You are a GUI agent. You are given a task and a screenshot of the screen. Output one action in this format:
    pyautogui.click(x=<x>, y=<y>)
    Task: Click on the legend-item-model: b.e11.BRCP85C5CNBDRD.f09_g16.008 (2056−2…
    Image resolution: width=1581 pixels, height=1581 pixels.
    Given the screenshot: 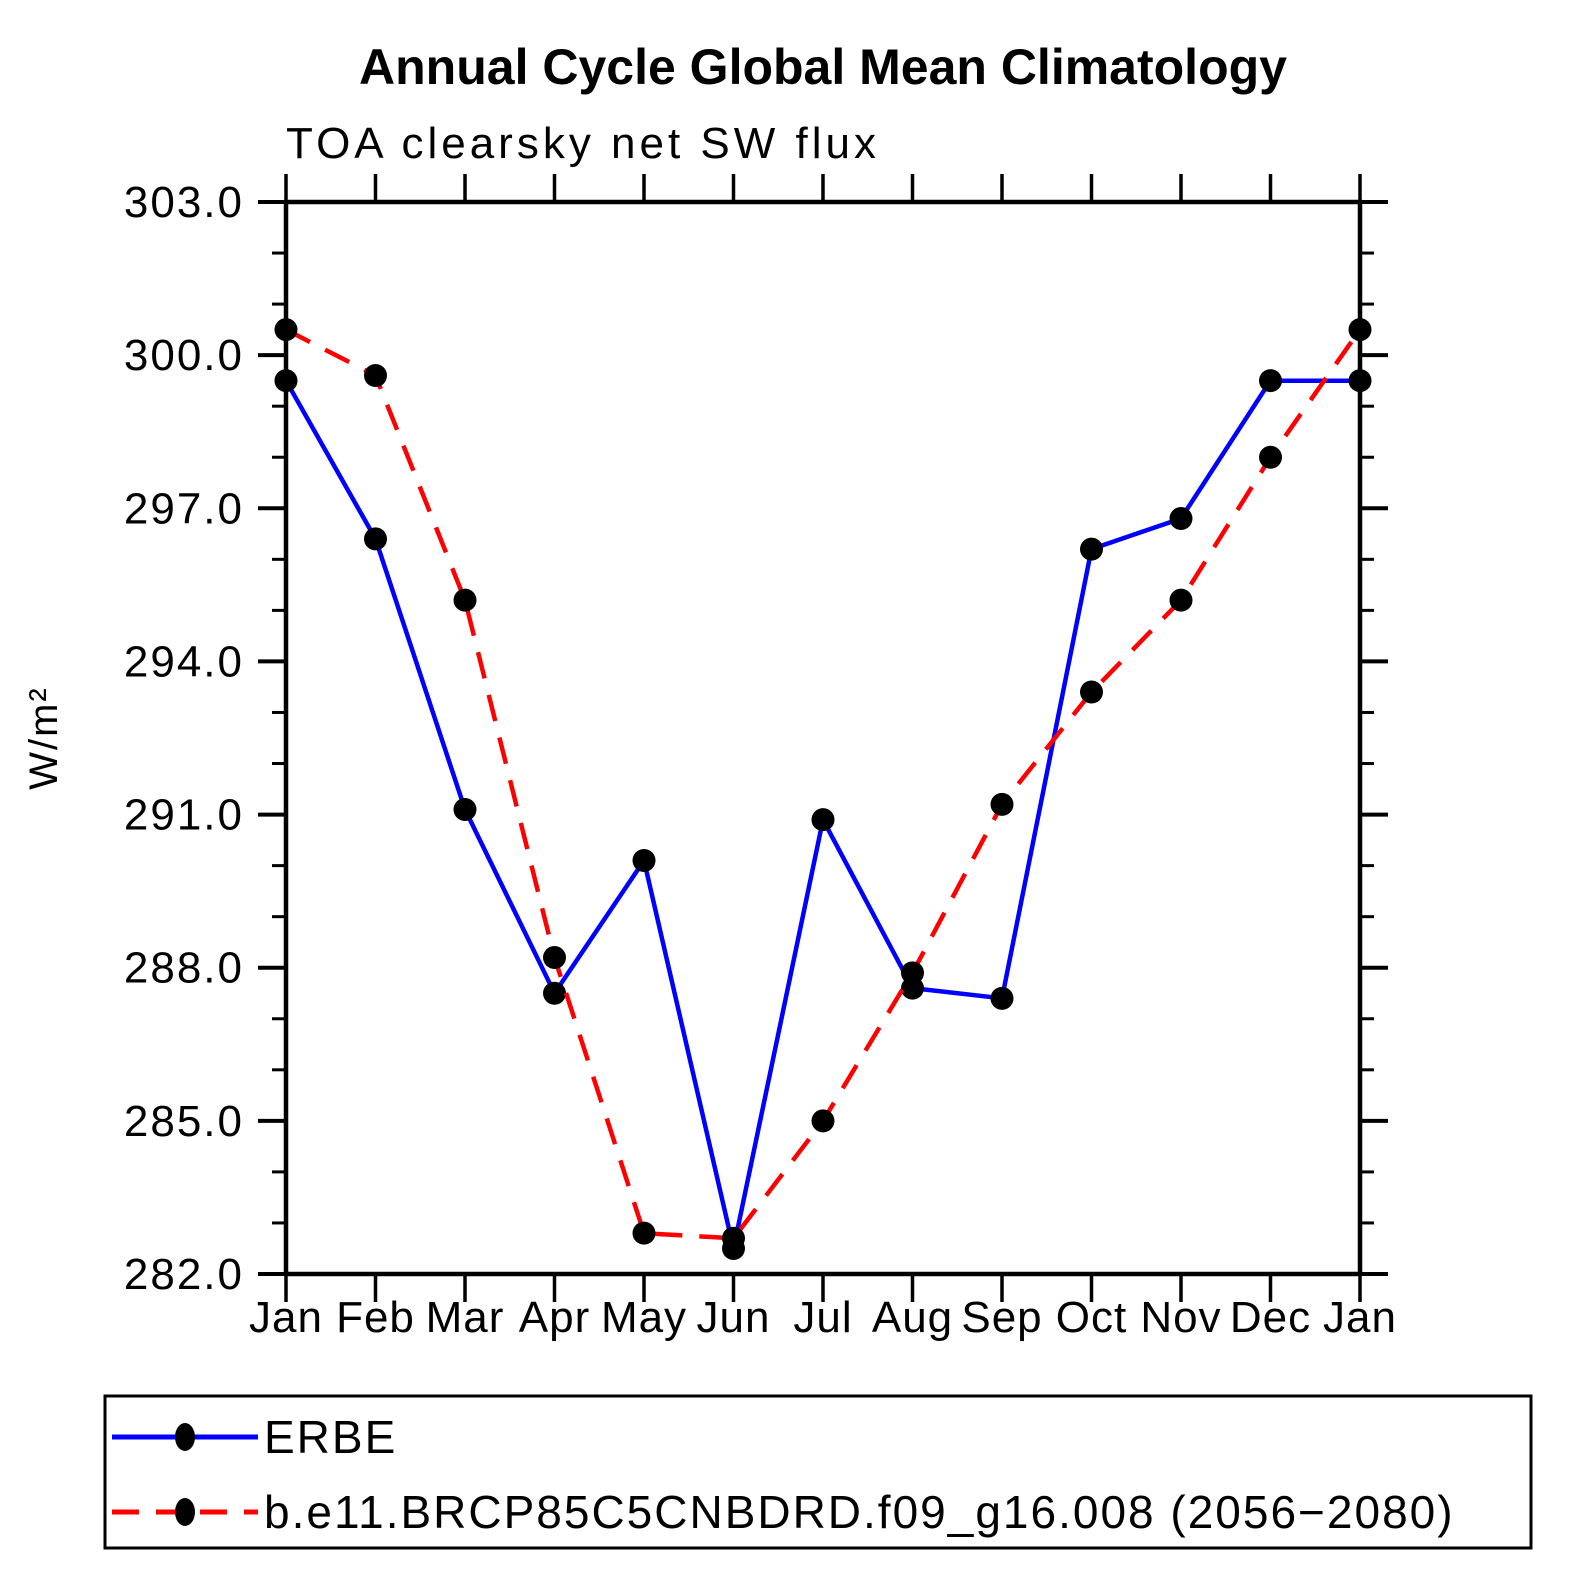 What is the action you would take?
    pyautogui.click(x=783, y=1512)
    